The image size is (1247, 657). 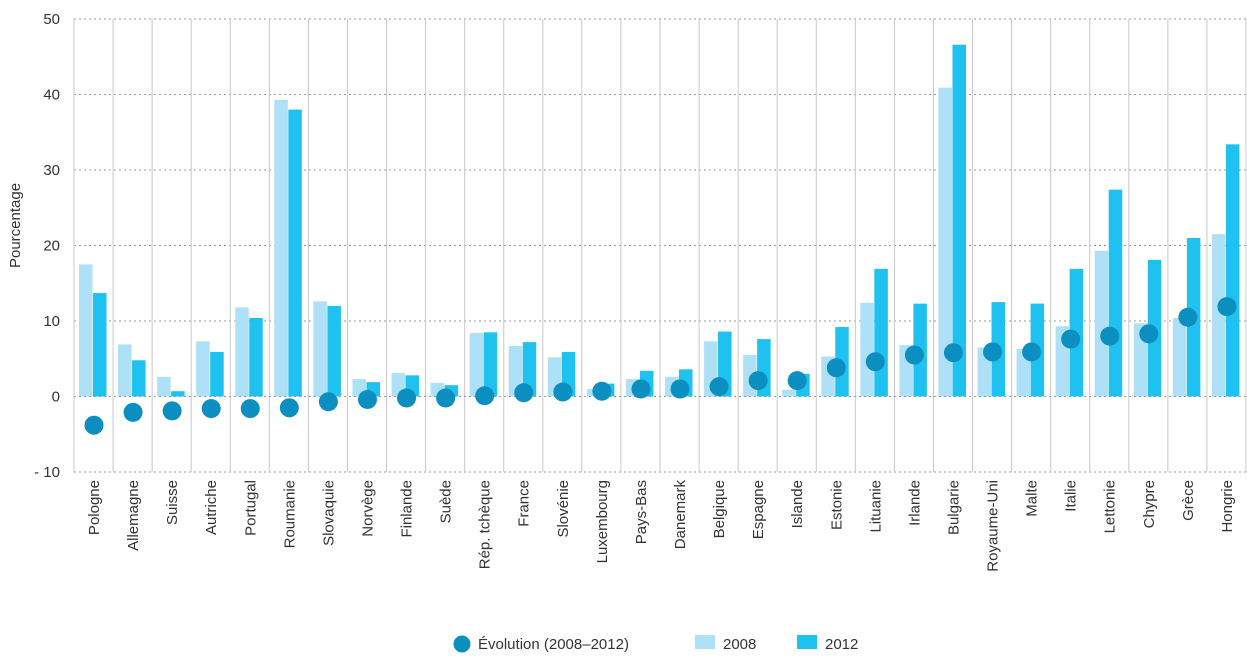 What do you see at coordinates (841, 644) in the screenshot?
I see `legend-label-2012: 2012` at bounding box center [841, 644].